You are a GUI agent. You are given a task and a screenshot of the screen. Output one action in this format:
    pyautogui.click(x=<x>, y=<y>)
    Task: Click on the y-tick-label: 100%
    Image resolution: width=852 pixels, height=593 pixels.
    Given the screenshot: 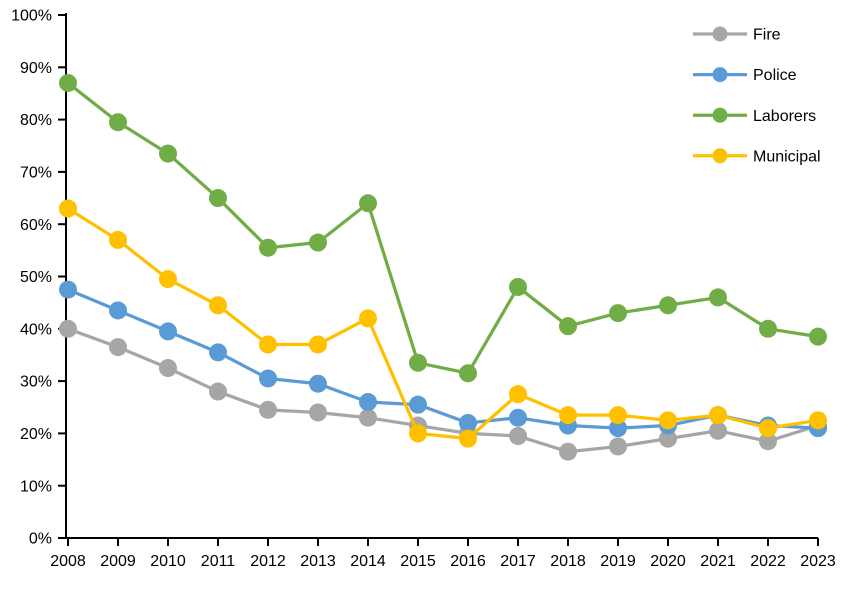 What is the action you would take?
    pyautogui.click(x=31, y=16)
    